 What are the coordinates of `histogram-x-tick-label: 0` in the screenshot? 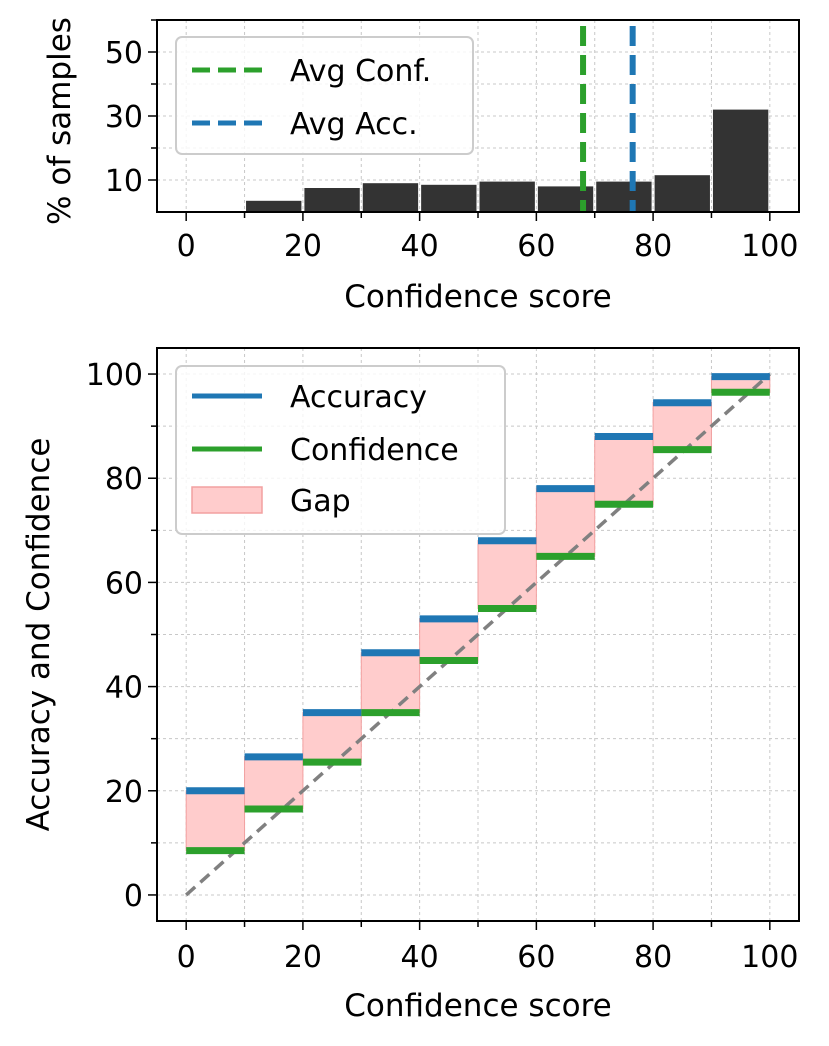 It's located at (186, 246).